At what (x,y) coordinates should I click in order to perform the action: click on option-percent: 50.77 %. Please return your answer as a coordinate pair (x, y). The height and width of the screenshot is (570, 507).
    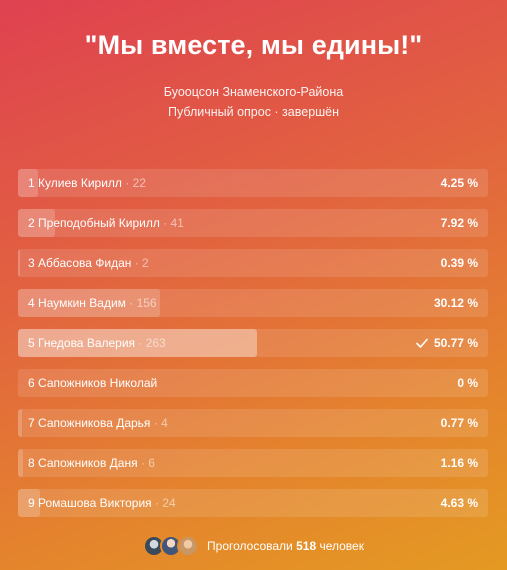
    Looking at the image, I should click on (446, 343).